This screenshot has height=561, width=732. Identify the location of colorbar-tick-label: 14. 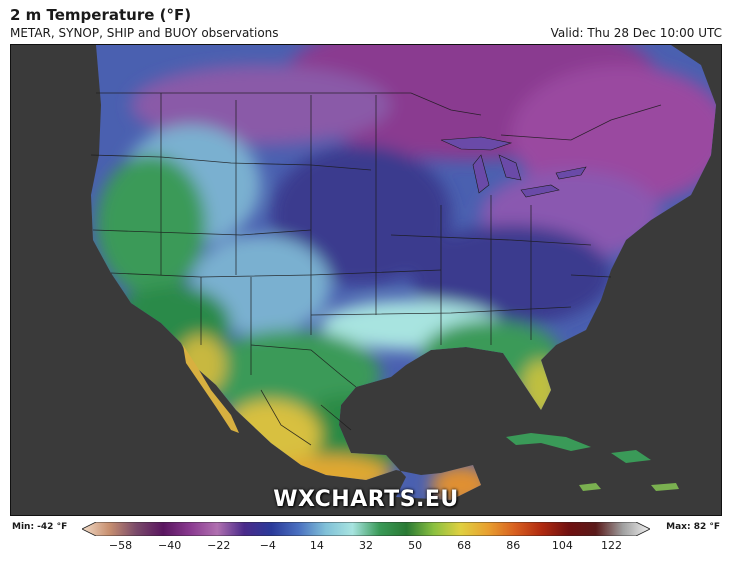
(316, 545).